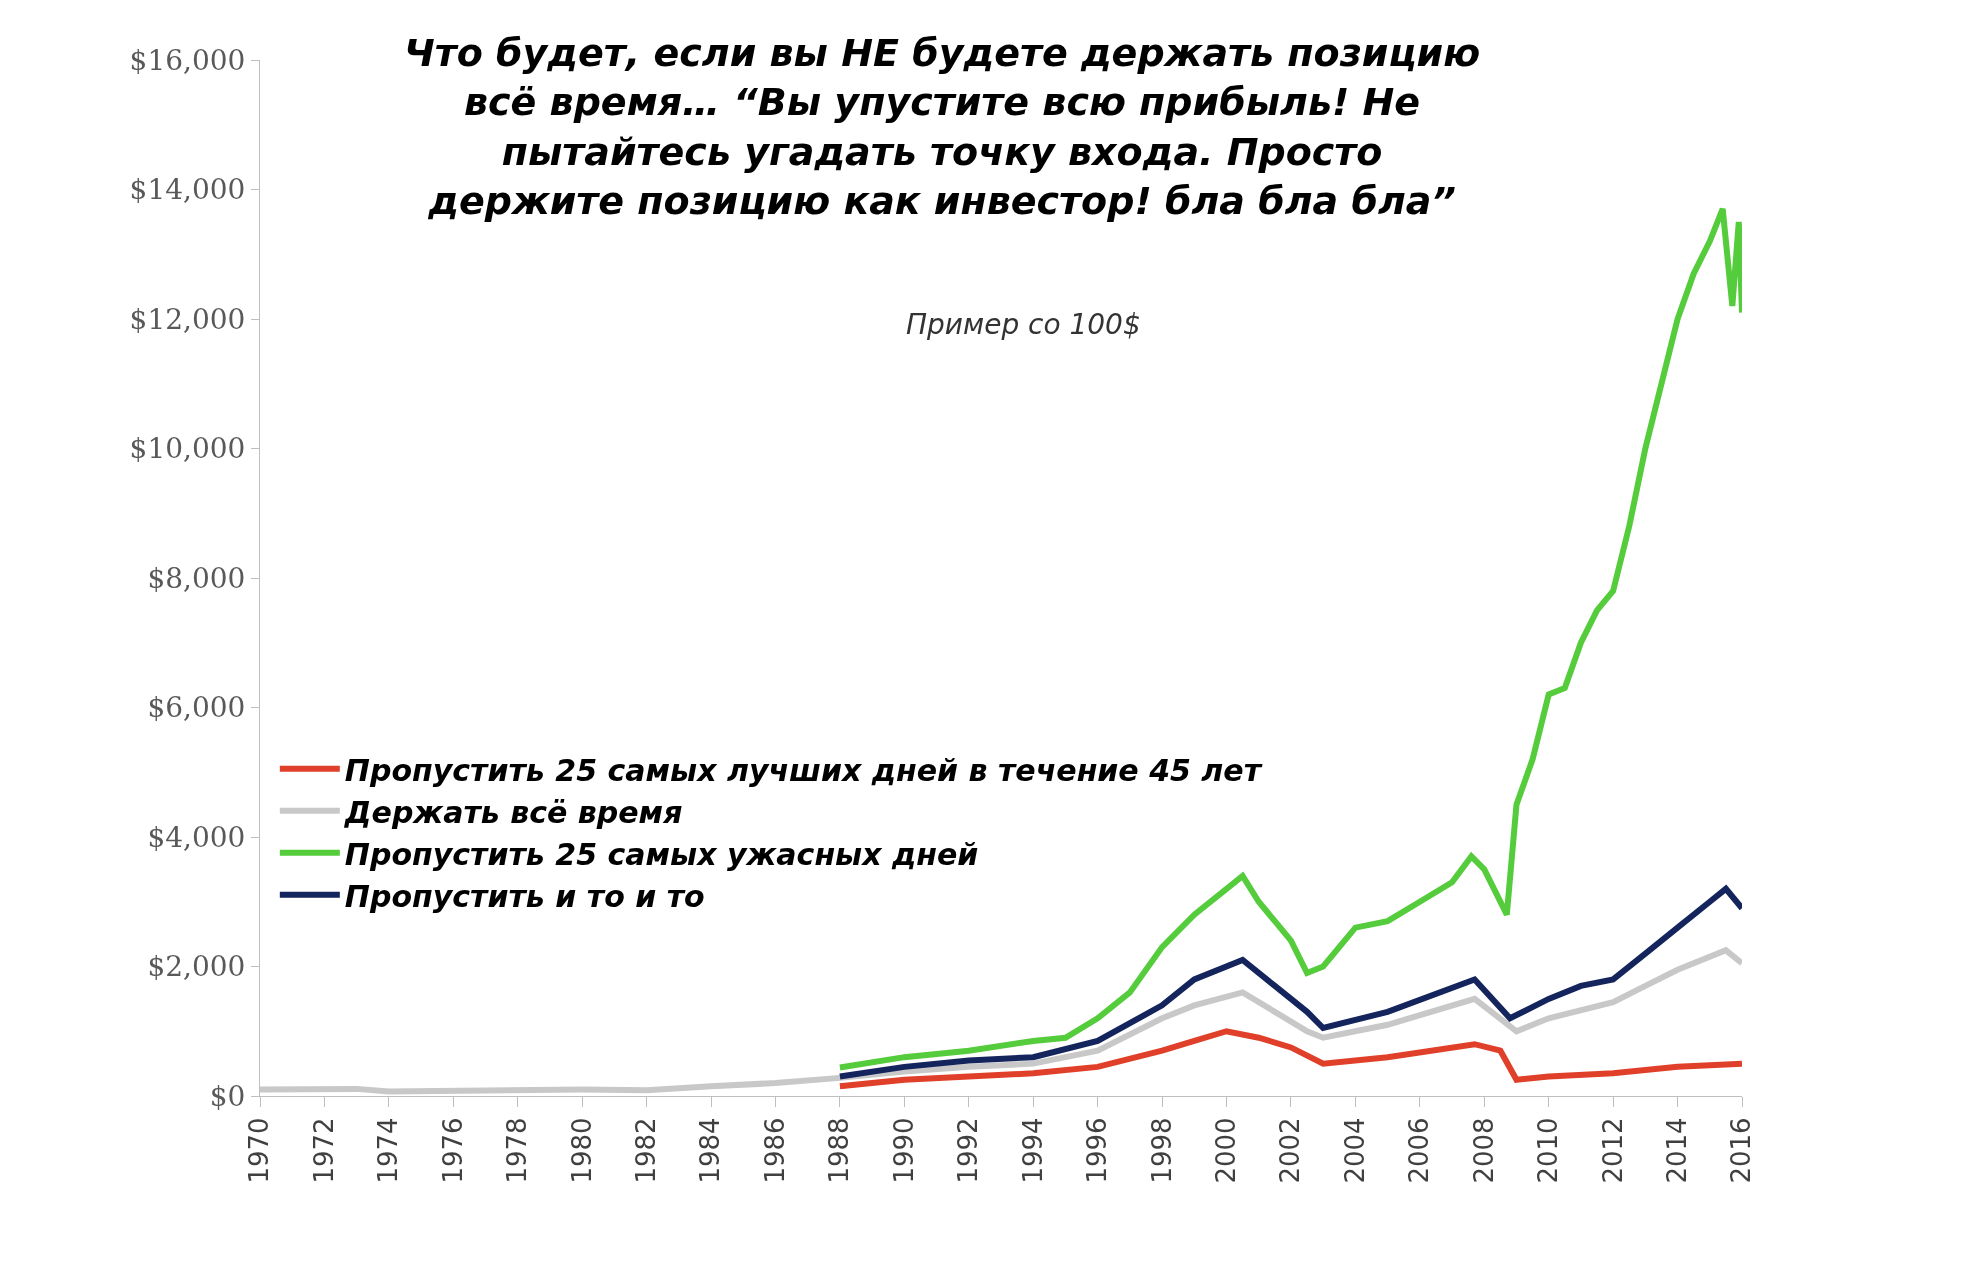 This screenshot has height=1266, width=1972. I want to click on y-tick-label: $14,000, so click(187, 190).